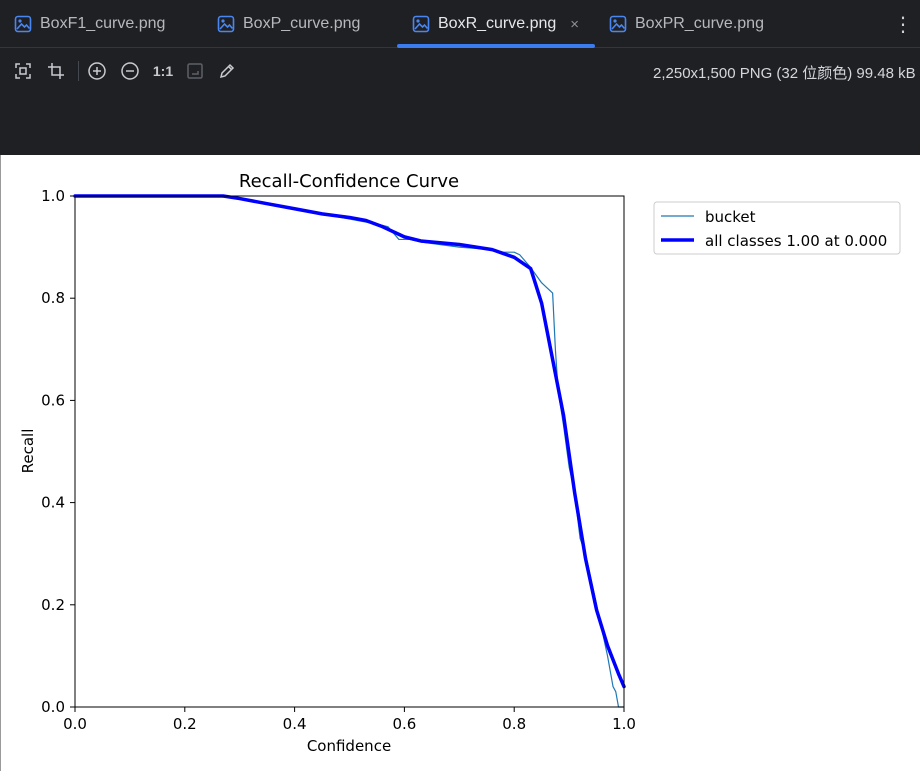 This screenshot has width=920, height=771. What do you see at coordinates (295, 724) in the screenshot?
I see `x-tick-label: 0.4` at bounding box center [295, 724].